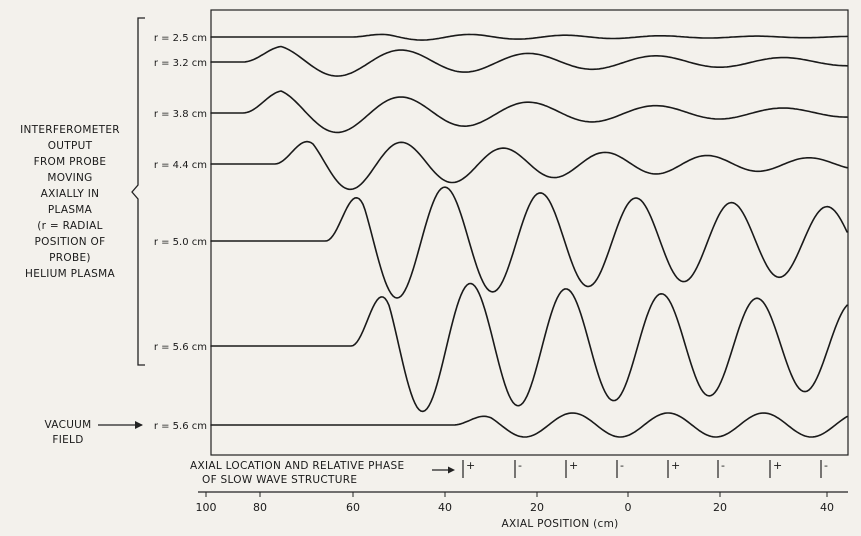 The width and height of the screenshot is (861, 536). I want to click on x-tick-label: 80, so click(260, 507).